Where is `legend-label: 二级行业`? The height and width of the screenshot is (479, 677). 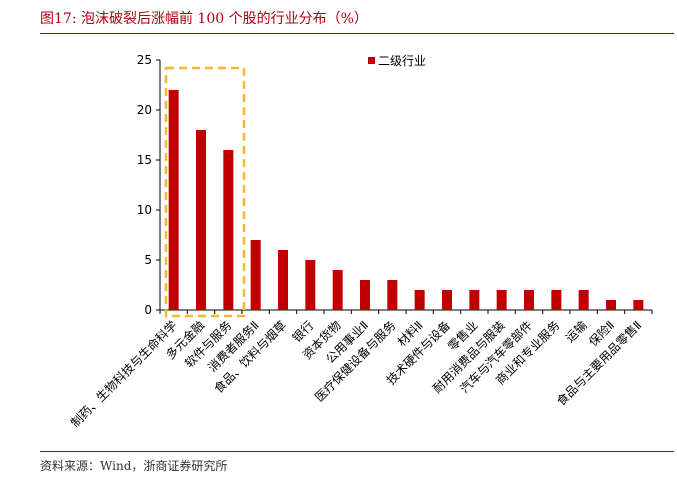
legend-label: 二级行业 is located at coordinates (402, 61).